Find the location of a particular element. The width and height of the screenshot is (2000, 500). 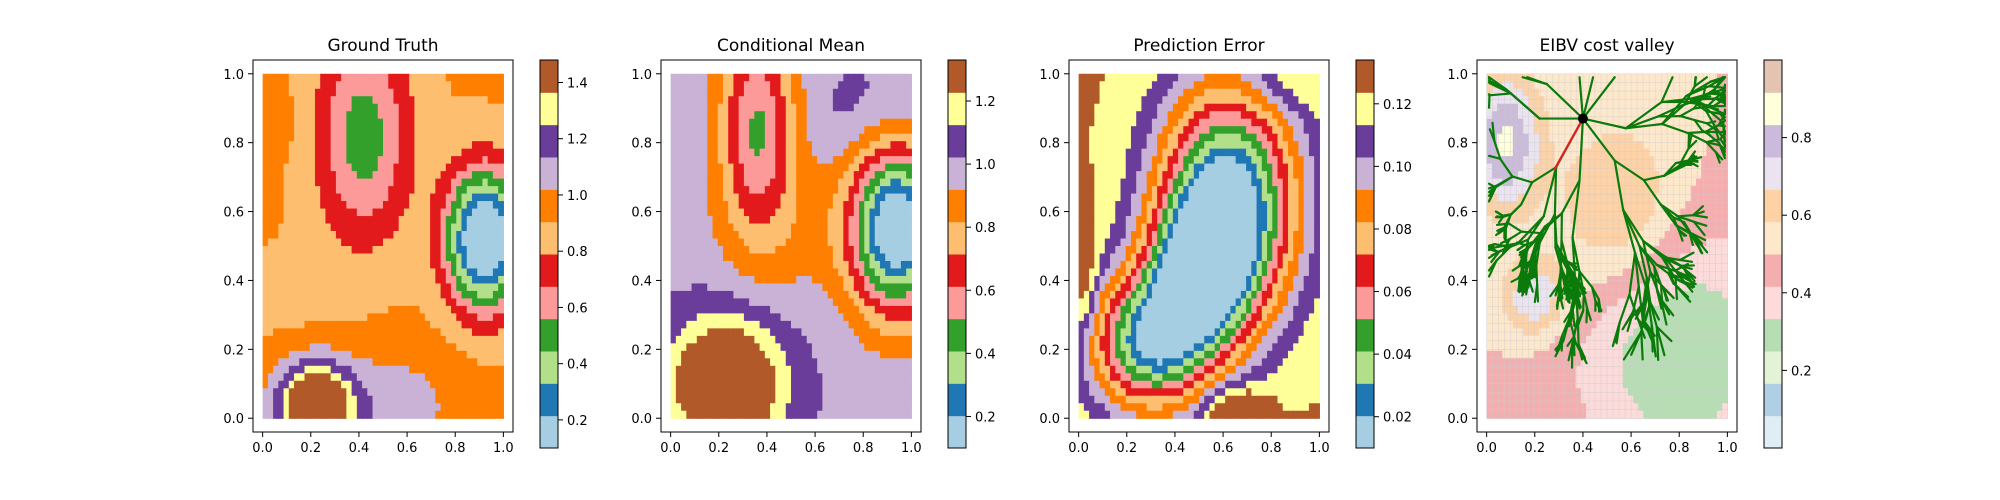

colorbar-swatch is located at coordinates (957, 238).